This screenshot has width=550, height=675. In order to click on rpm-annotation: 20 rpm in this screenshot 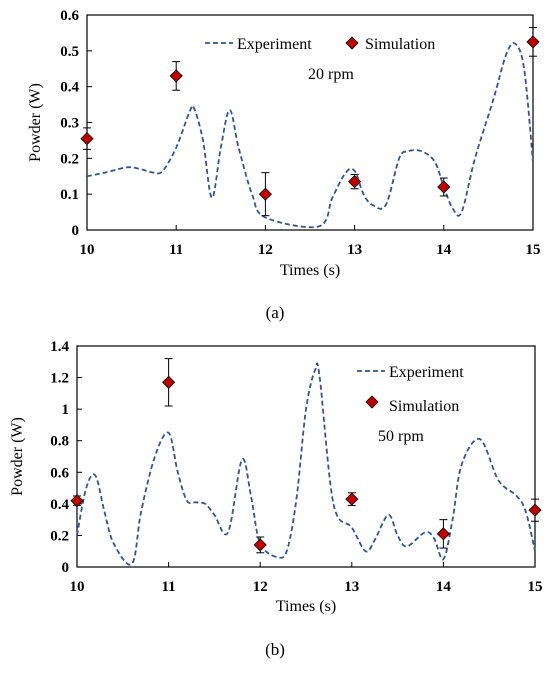, I will do `click(331, 74)`.